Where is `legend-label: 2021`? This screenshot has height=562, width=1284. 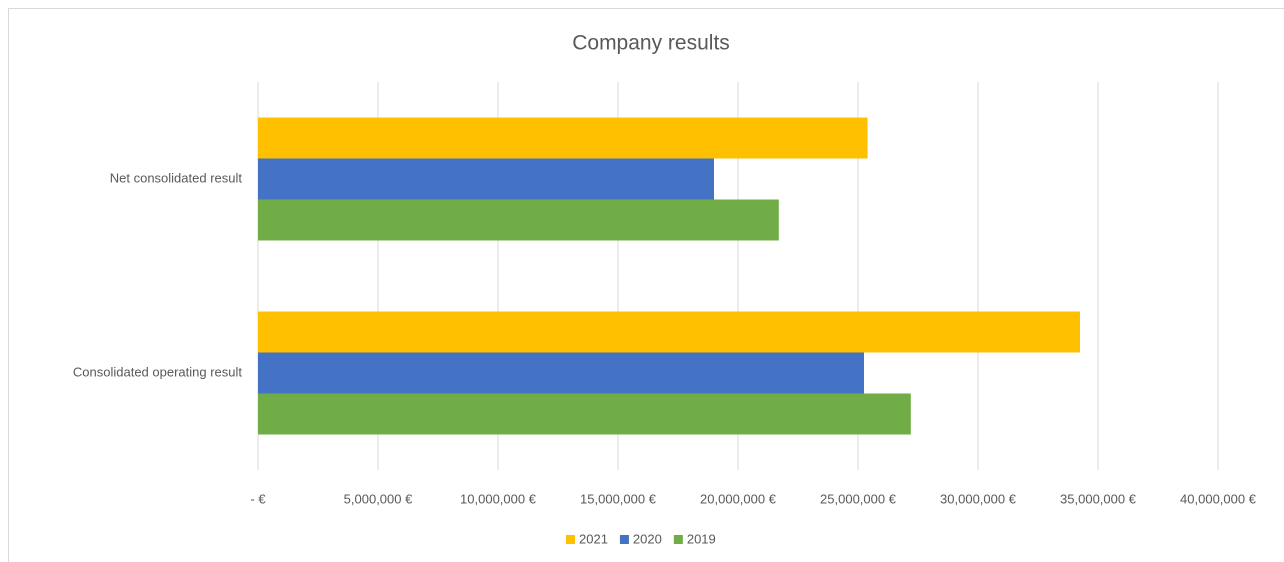
legend-label: 2021 is located at coordinates (593, 538).